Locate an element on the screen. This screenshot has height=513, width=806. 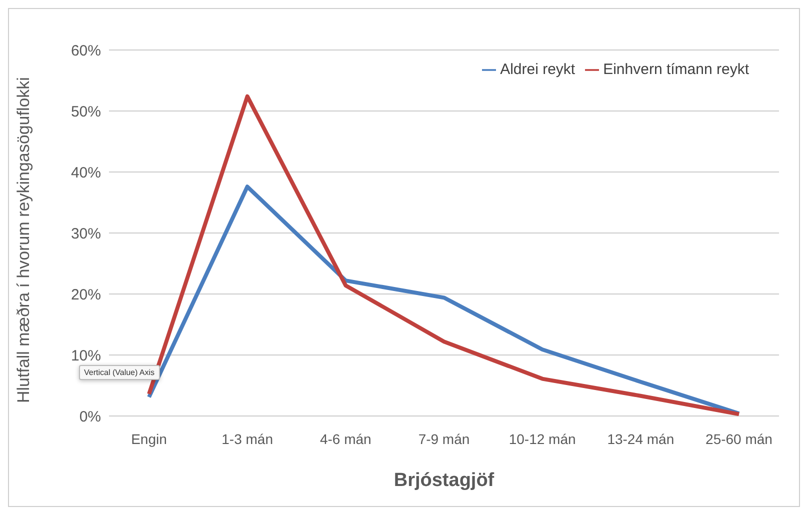
x-tick-label: 1-3 mán is located at coordinates (248, 438).